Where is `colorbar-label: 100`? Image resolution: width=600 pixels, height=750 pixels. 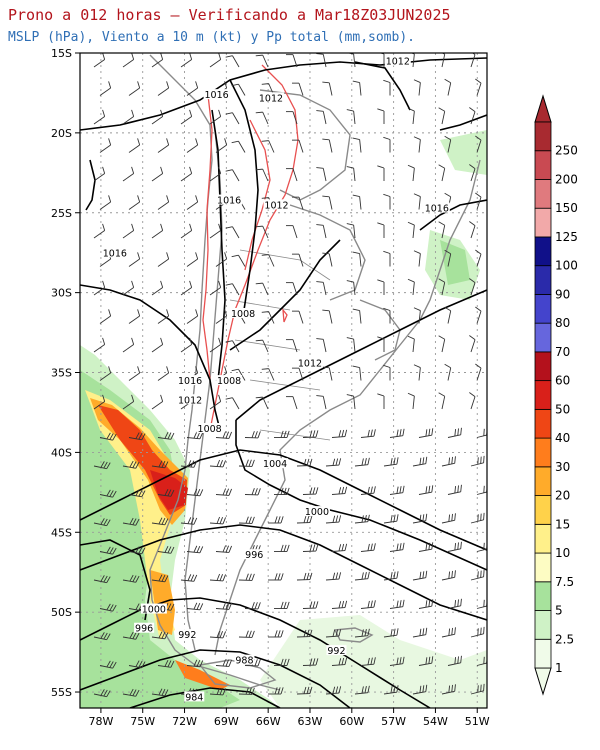 colorbar-label: 100 is located at coordinates (566, 266).